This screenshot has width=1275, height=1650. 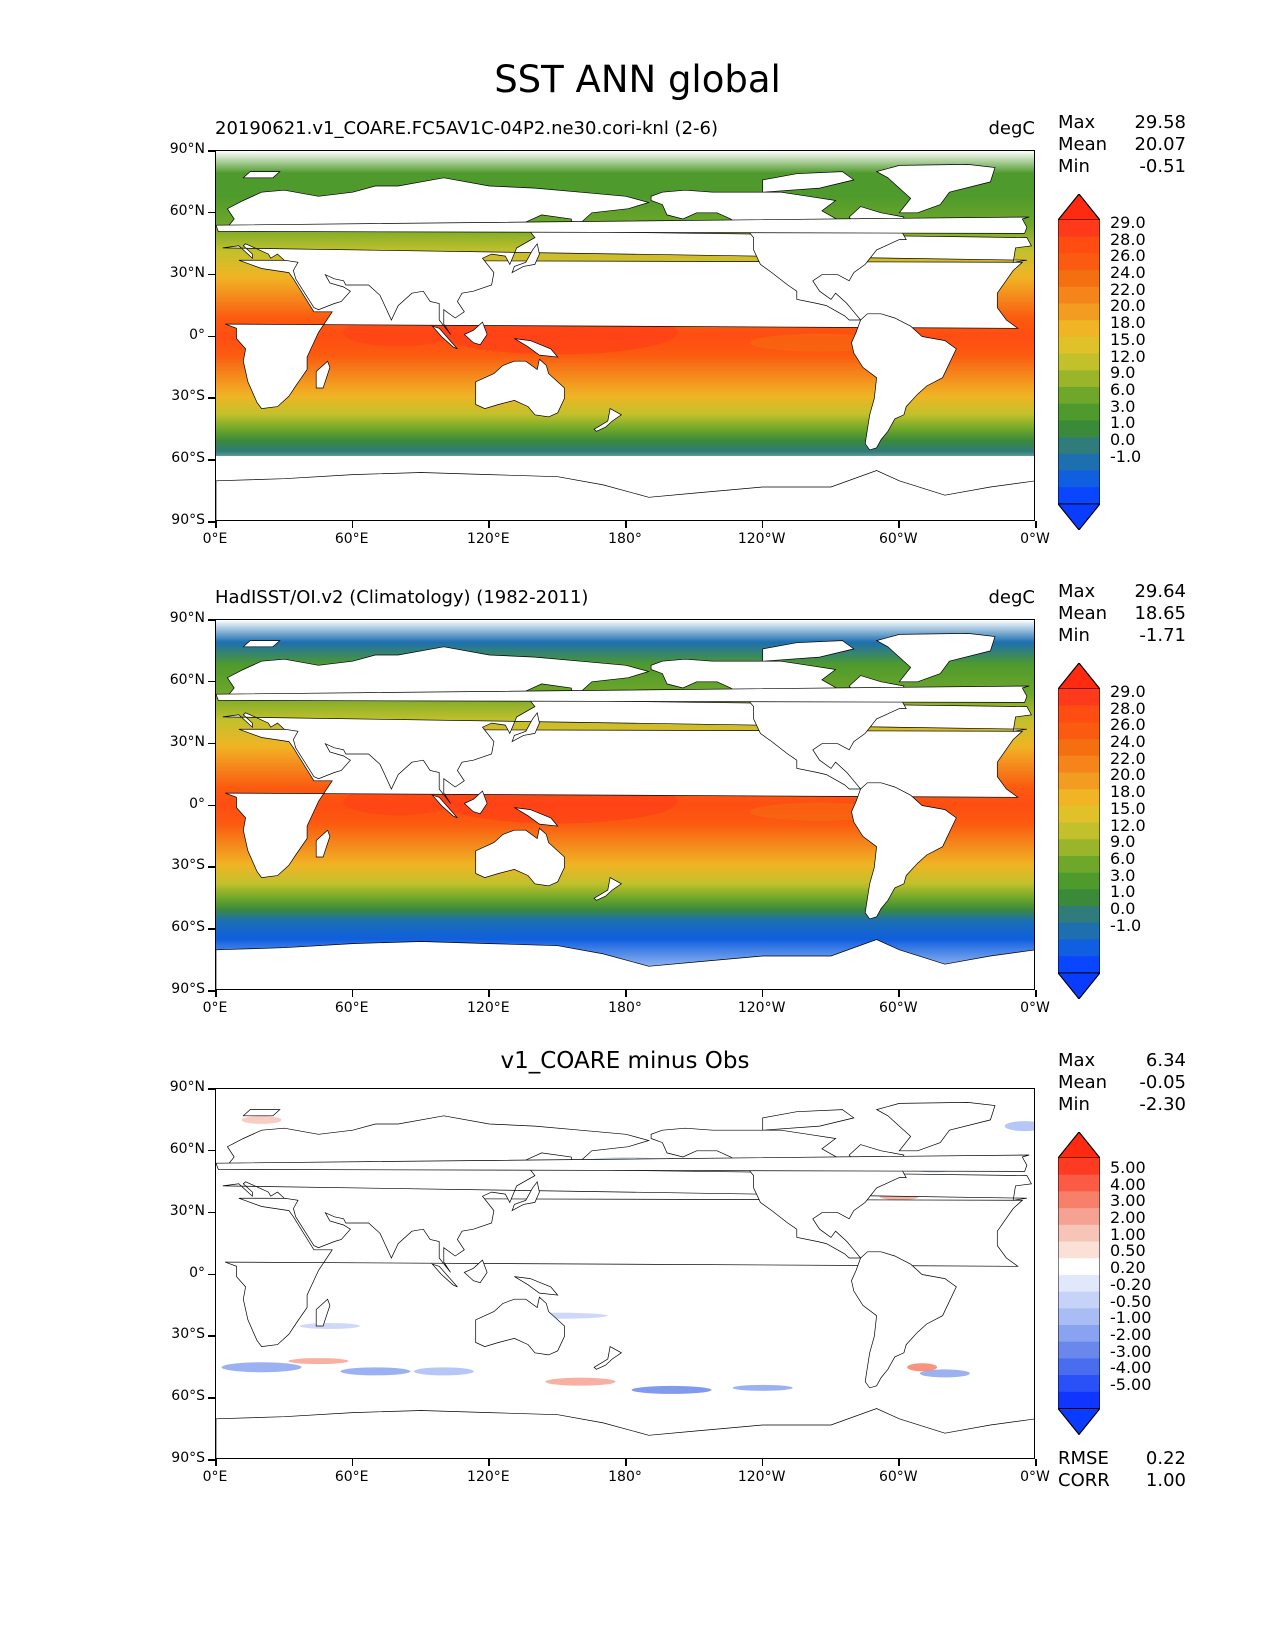 I want to click on colorbar-tick-label: 26.0, so click(x=1128, y=725).